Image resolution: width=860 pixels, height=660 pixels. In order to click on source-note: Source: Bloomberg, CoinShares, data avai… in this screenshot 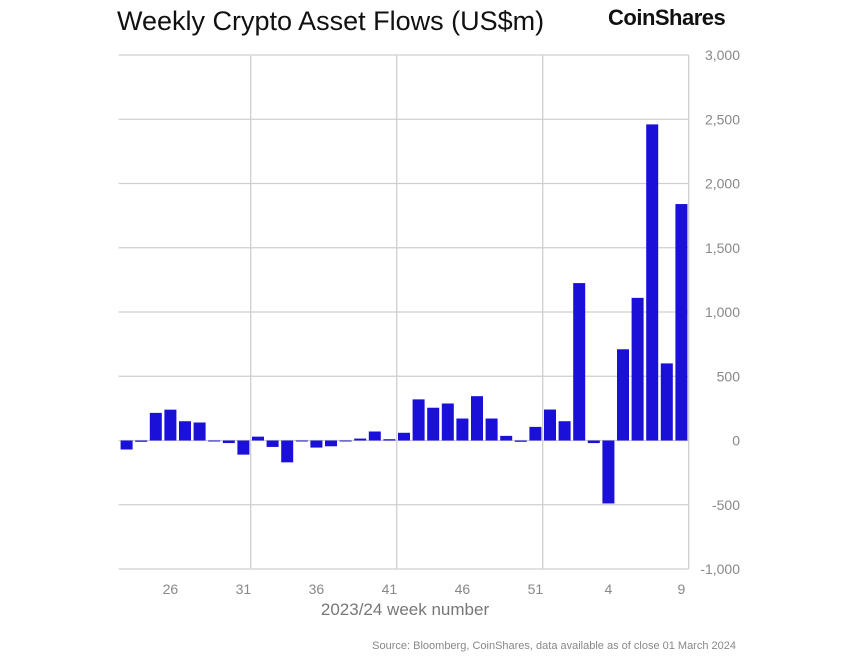, I will do `click(554, 646)`.